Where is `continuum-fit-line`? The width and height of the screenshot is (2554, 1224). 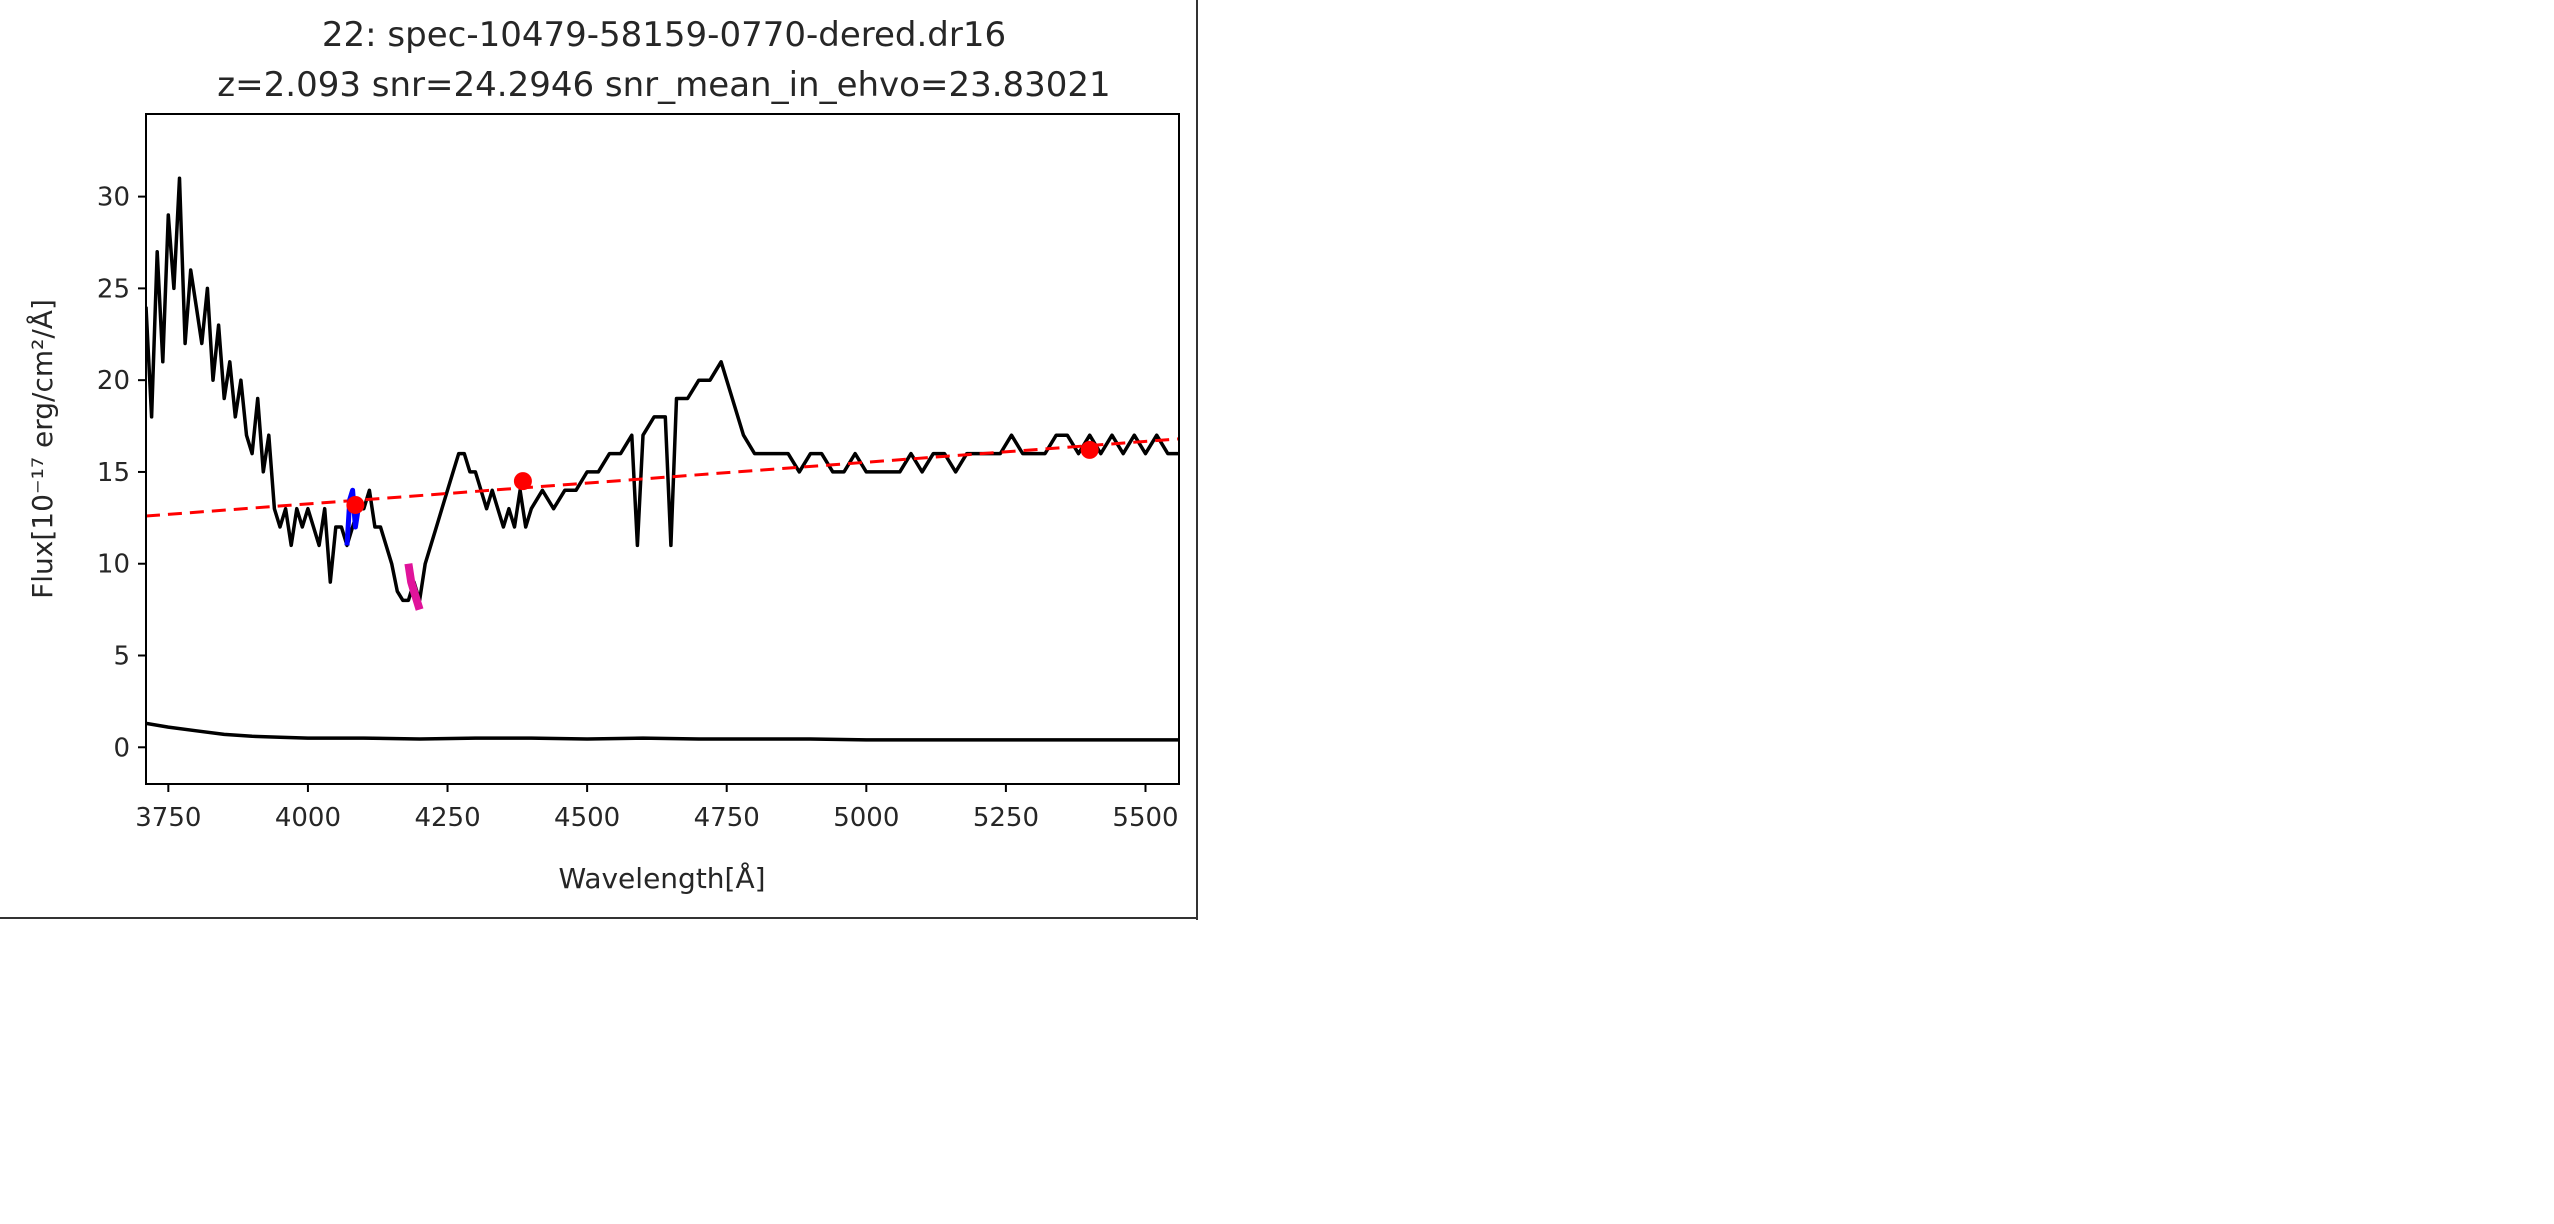 continuum-fit-line is located at coordinates (662, 477).